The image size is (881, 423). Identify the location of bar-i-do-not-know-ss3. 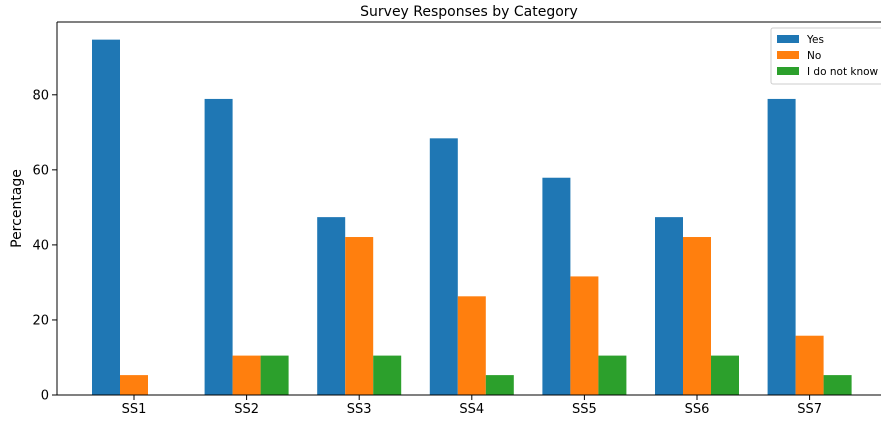
(387, 375).